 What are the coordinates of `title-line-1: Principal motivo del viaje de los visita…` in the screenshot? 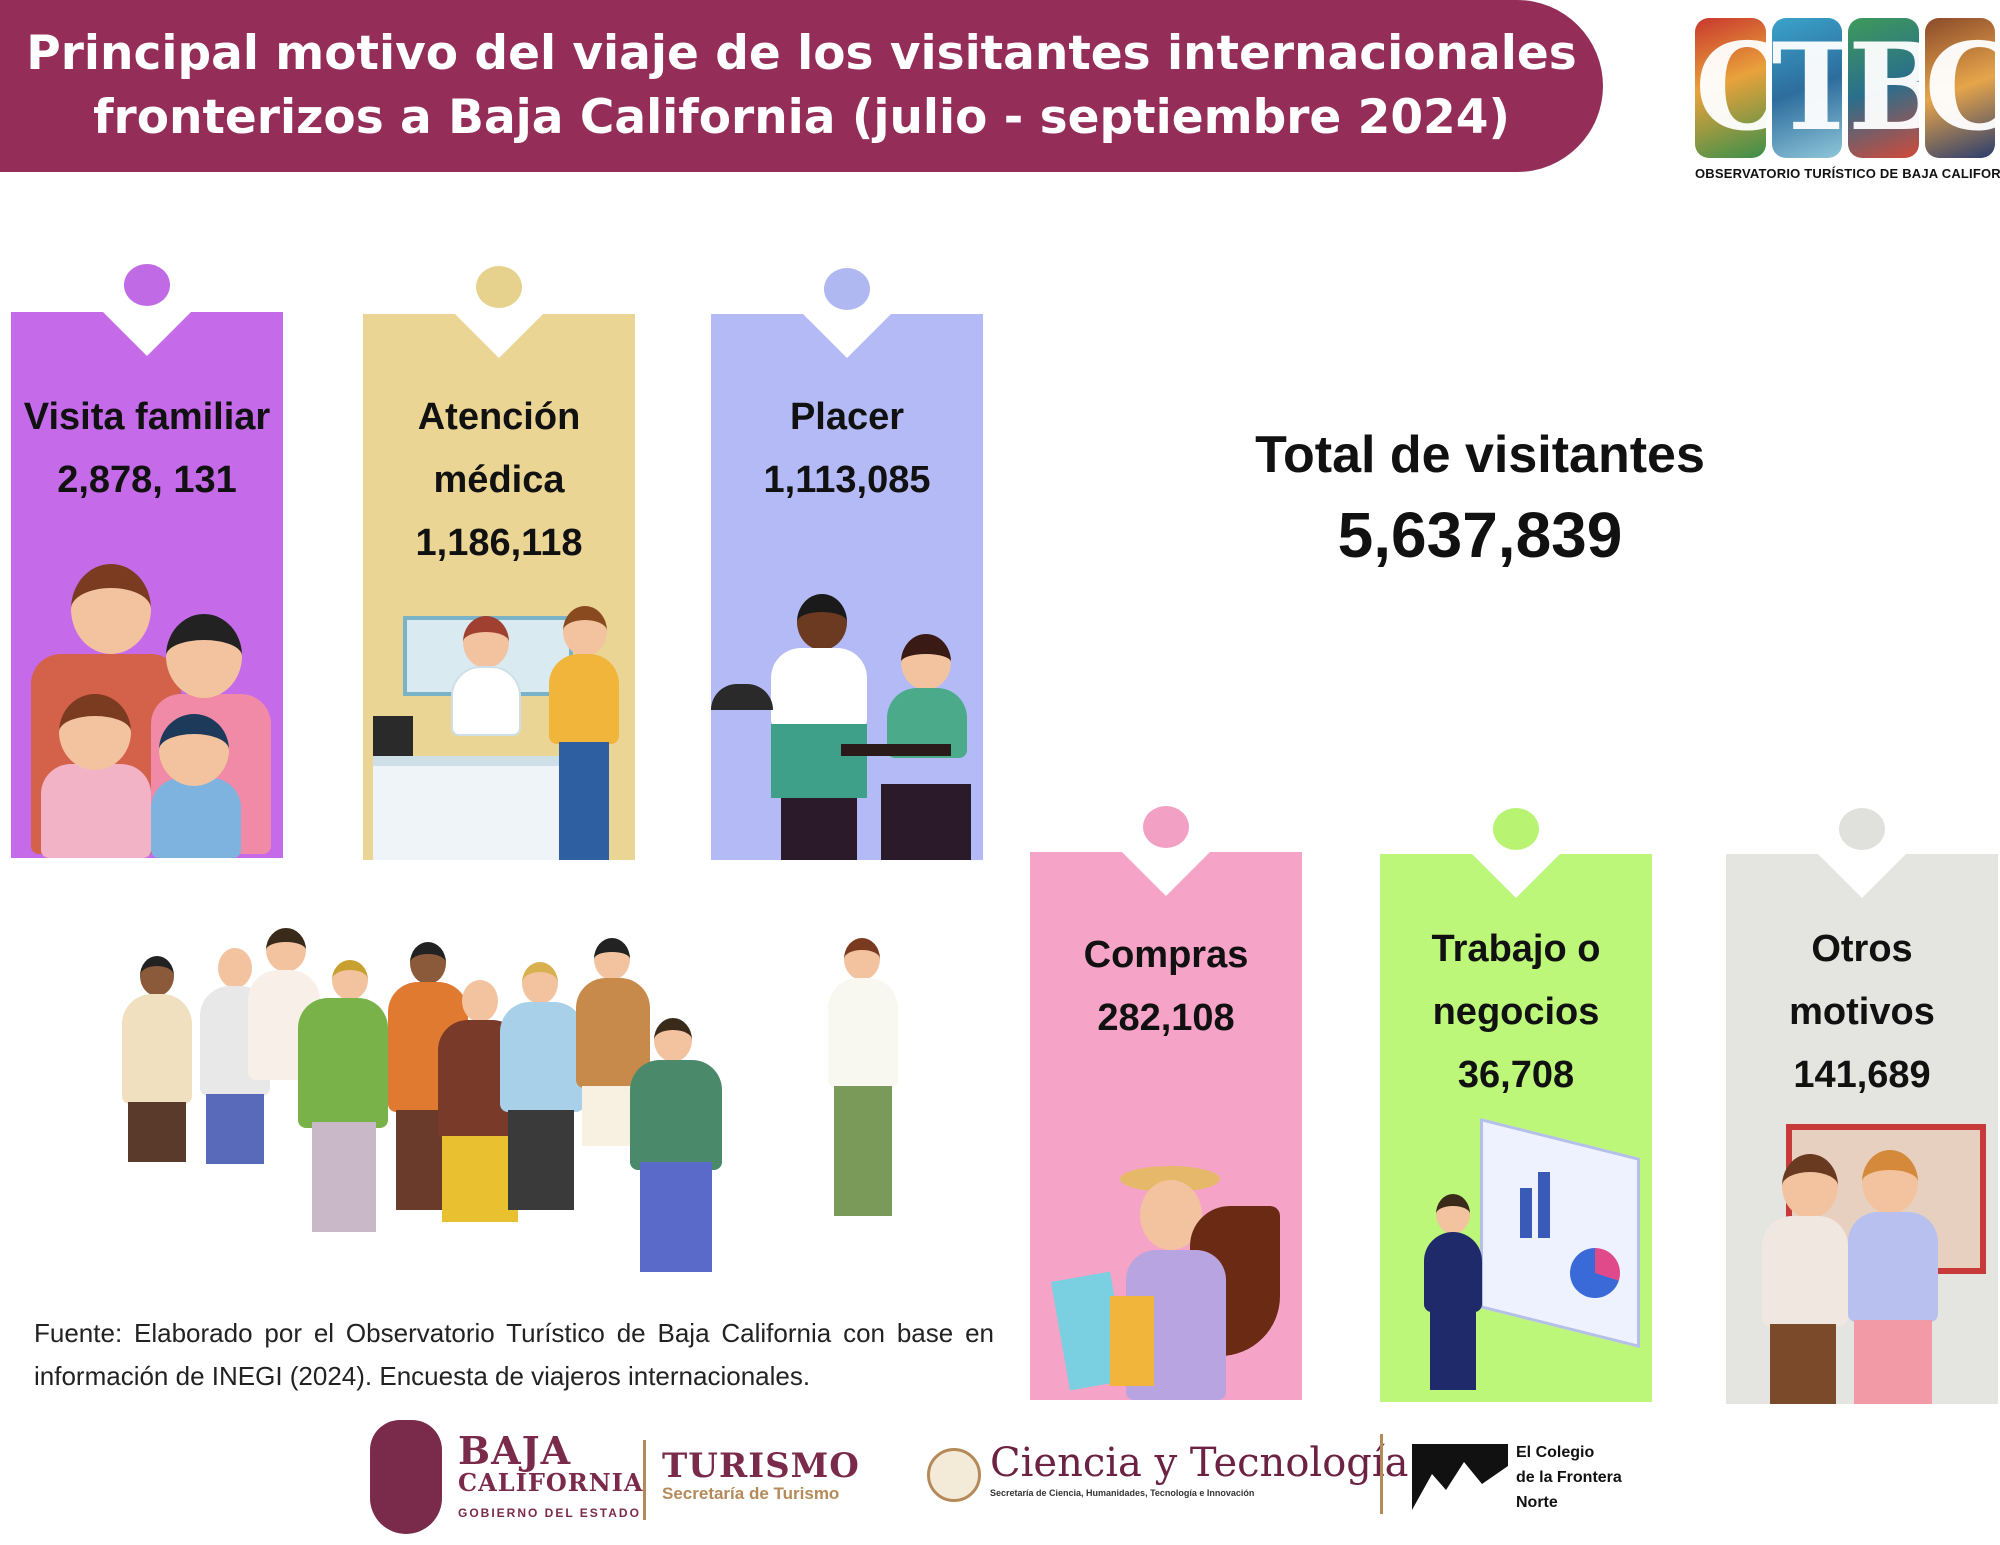 It's located at (801, 53).